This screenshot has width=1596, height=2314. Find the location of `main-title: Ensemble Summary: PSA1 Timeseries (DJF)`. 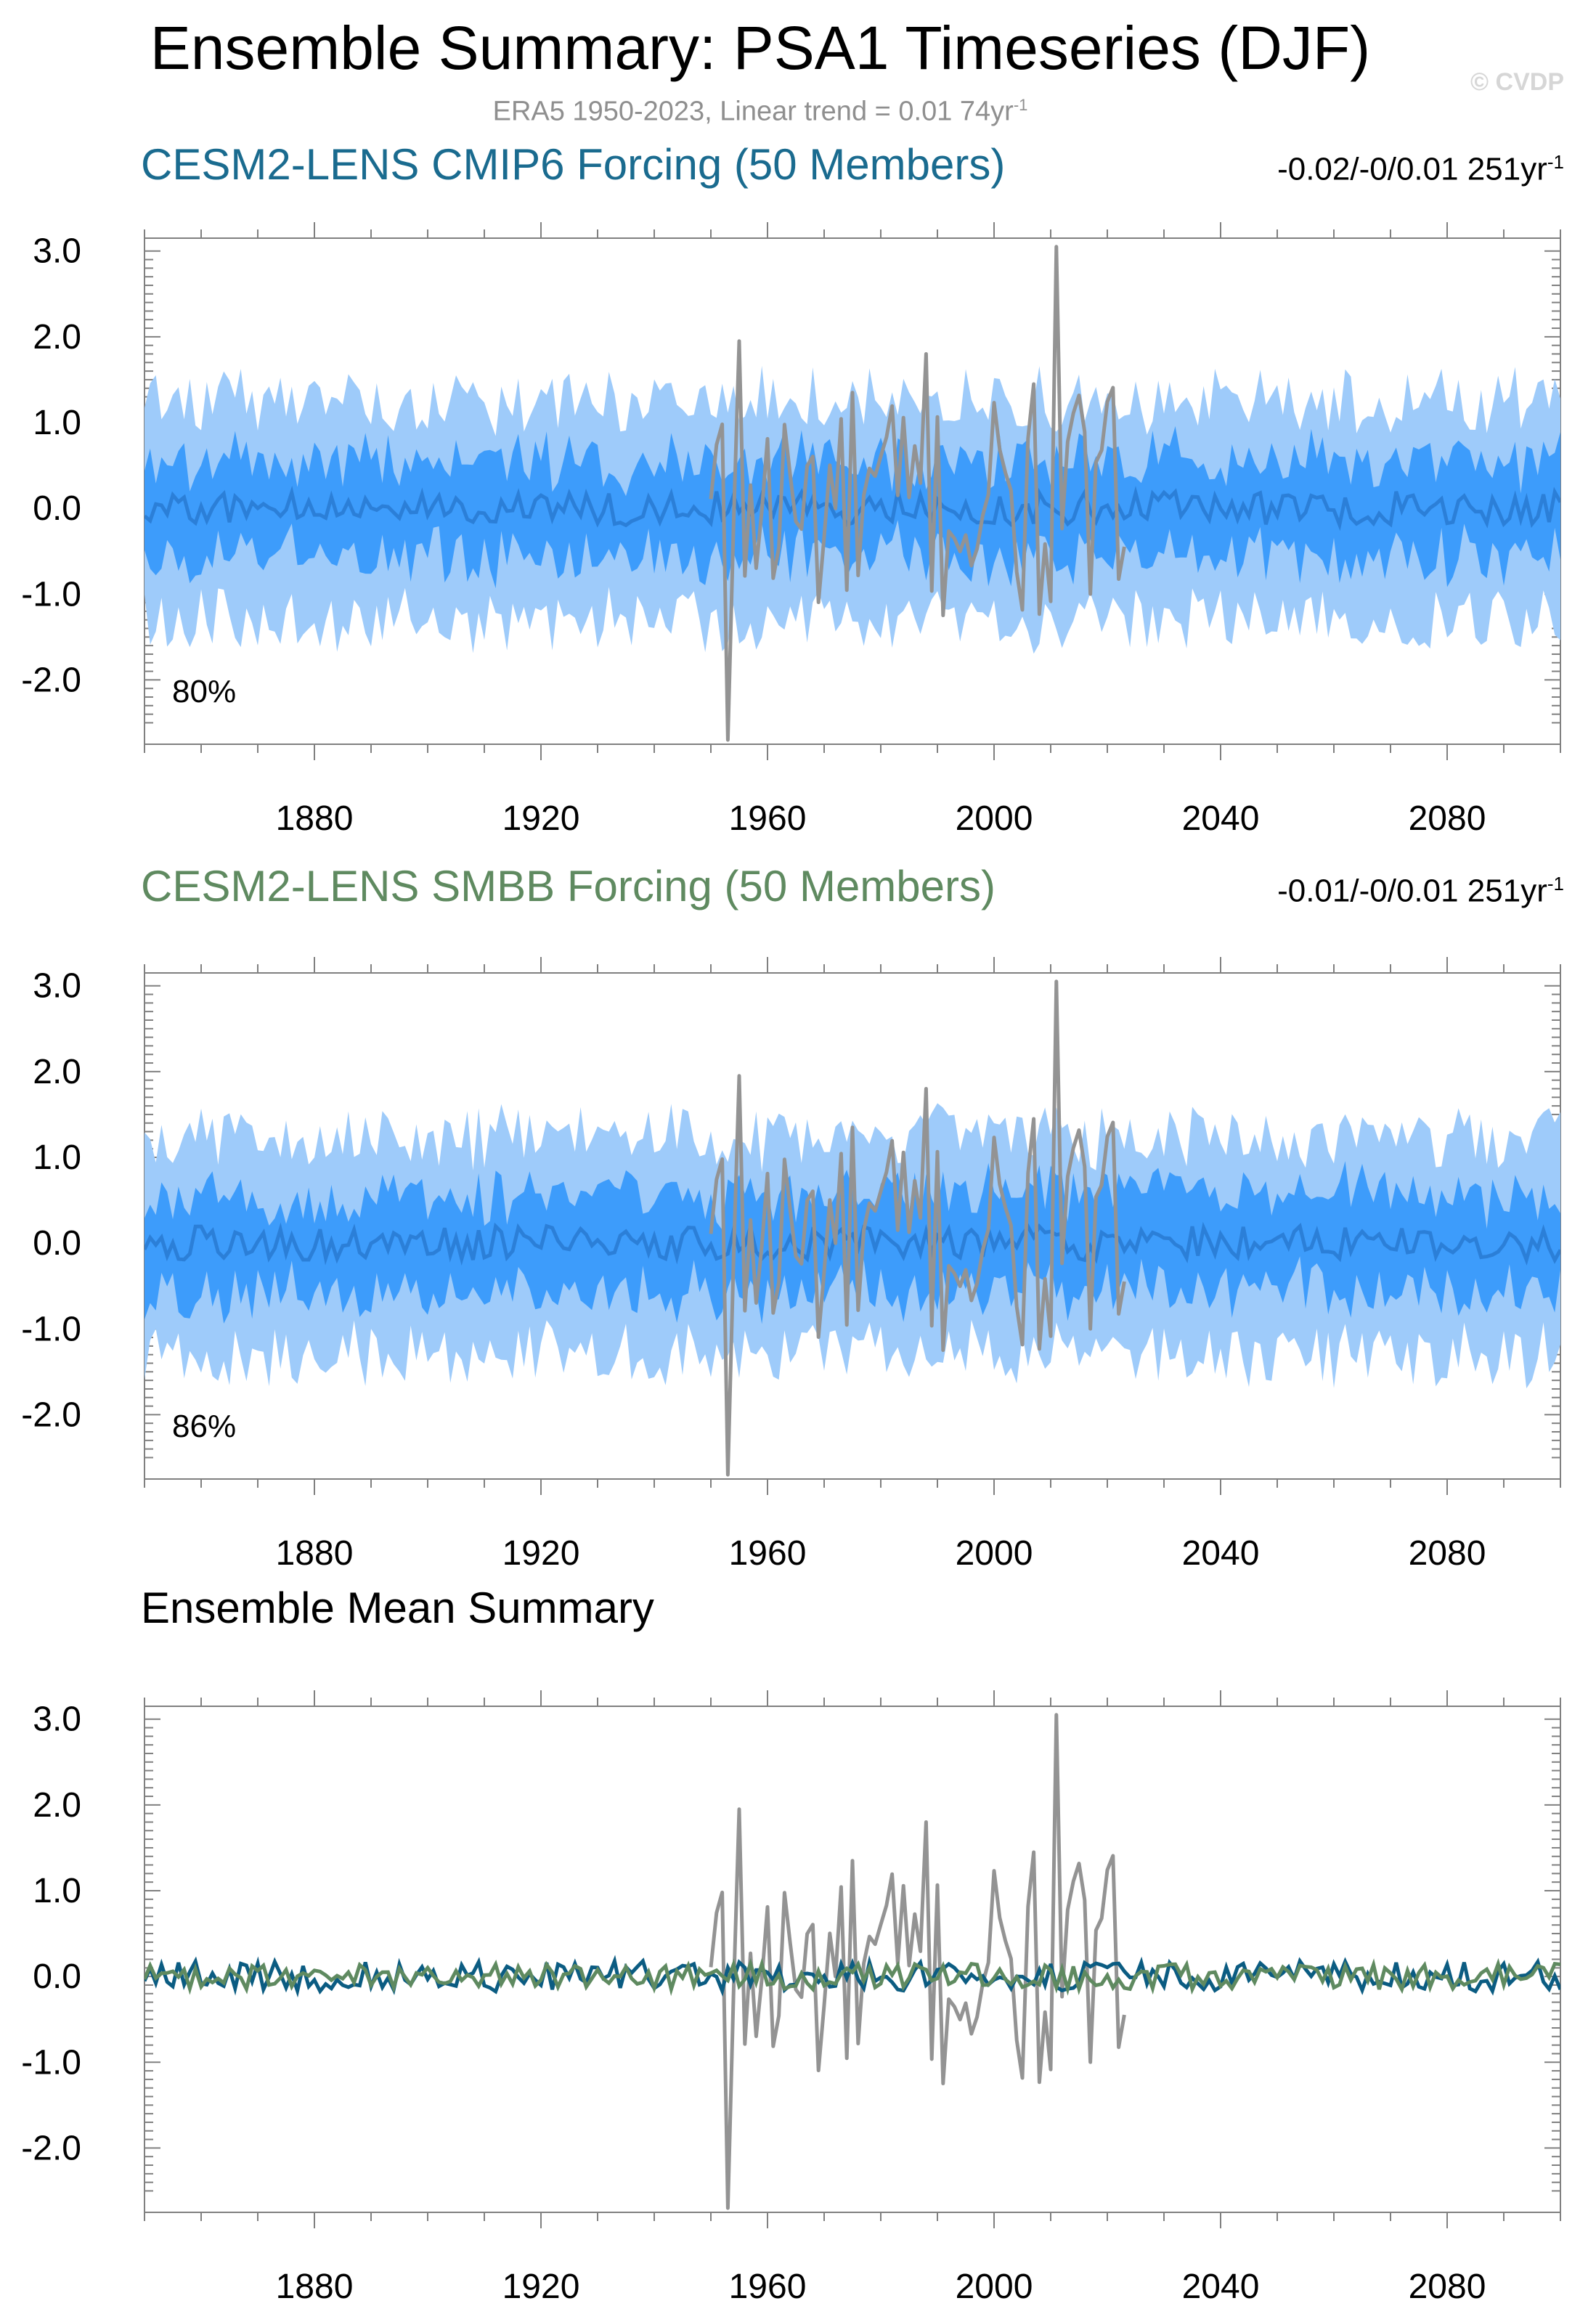

main-title: Ensemble Summary: PSA1 Timeseries (DJF) is located at coordinates (760, 48).